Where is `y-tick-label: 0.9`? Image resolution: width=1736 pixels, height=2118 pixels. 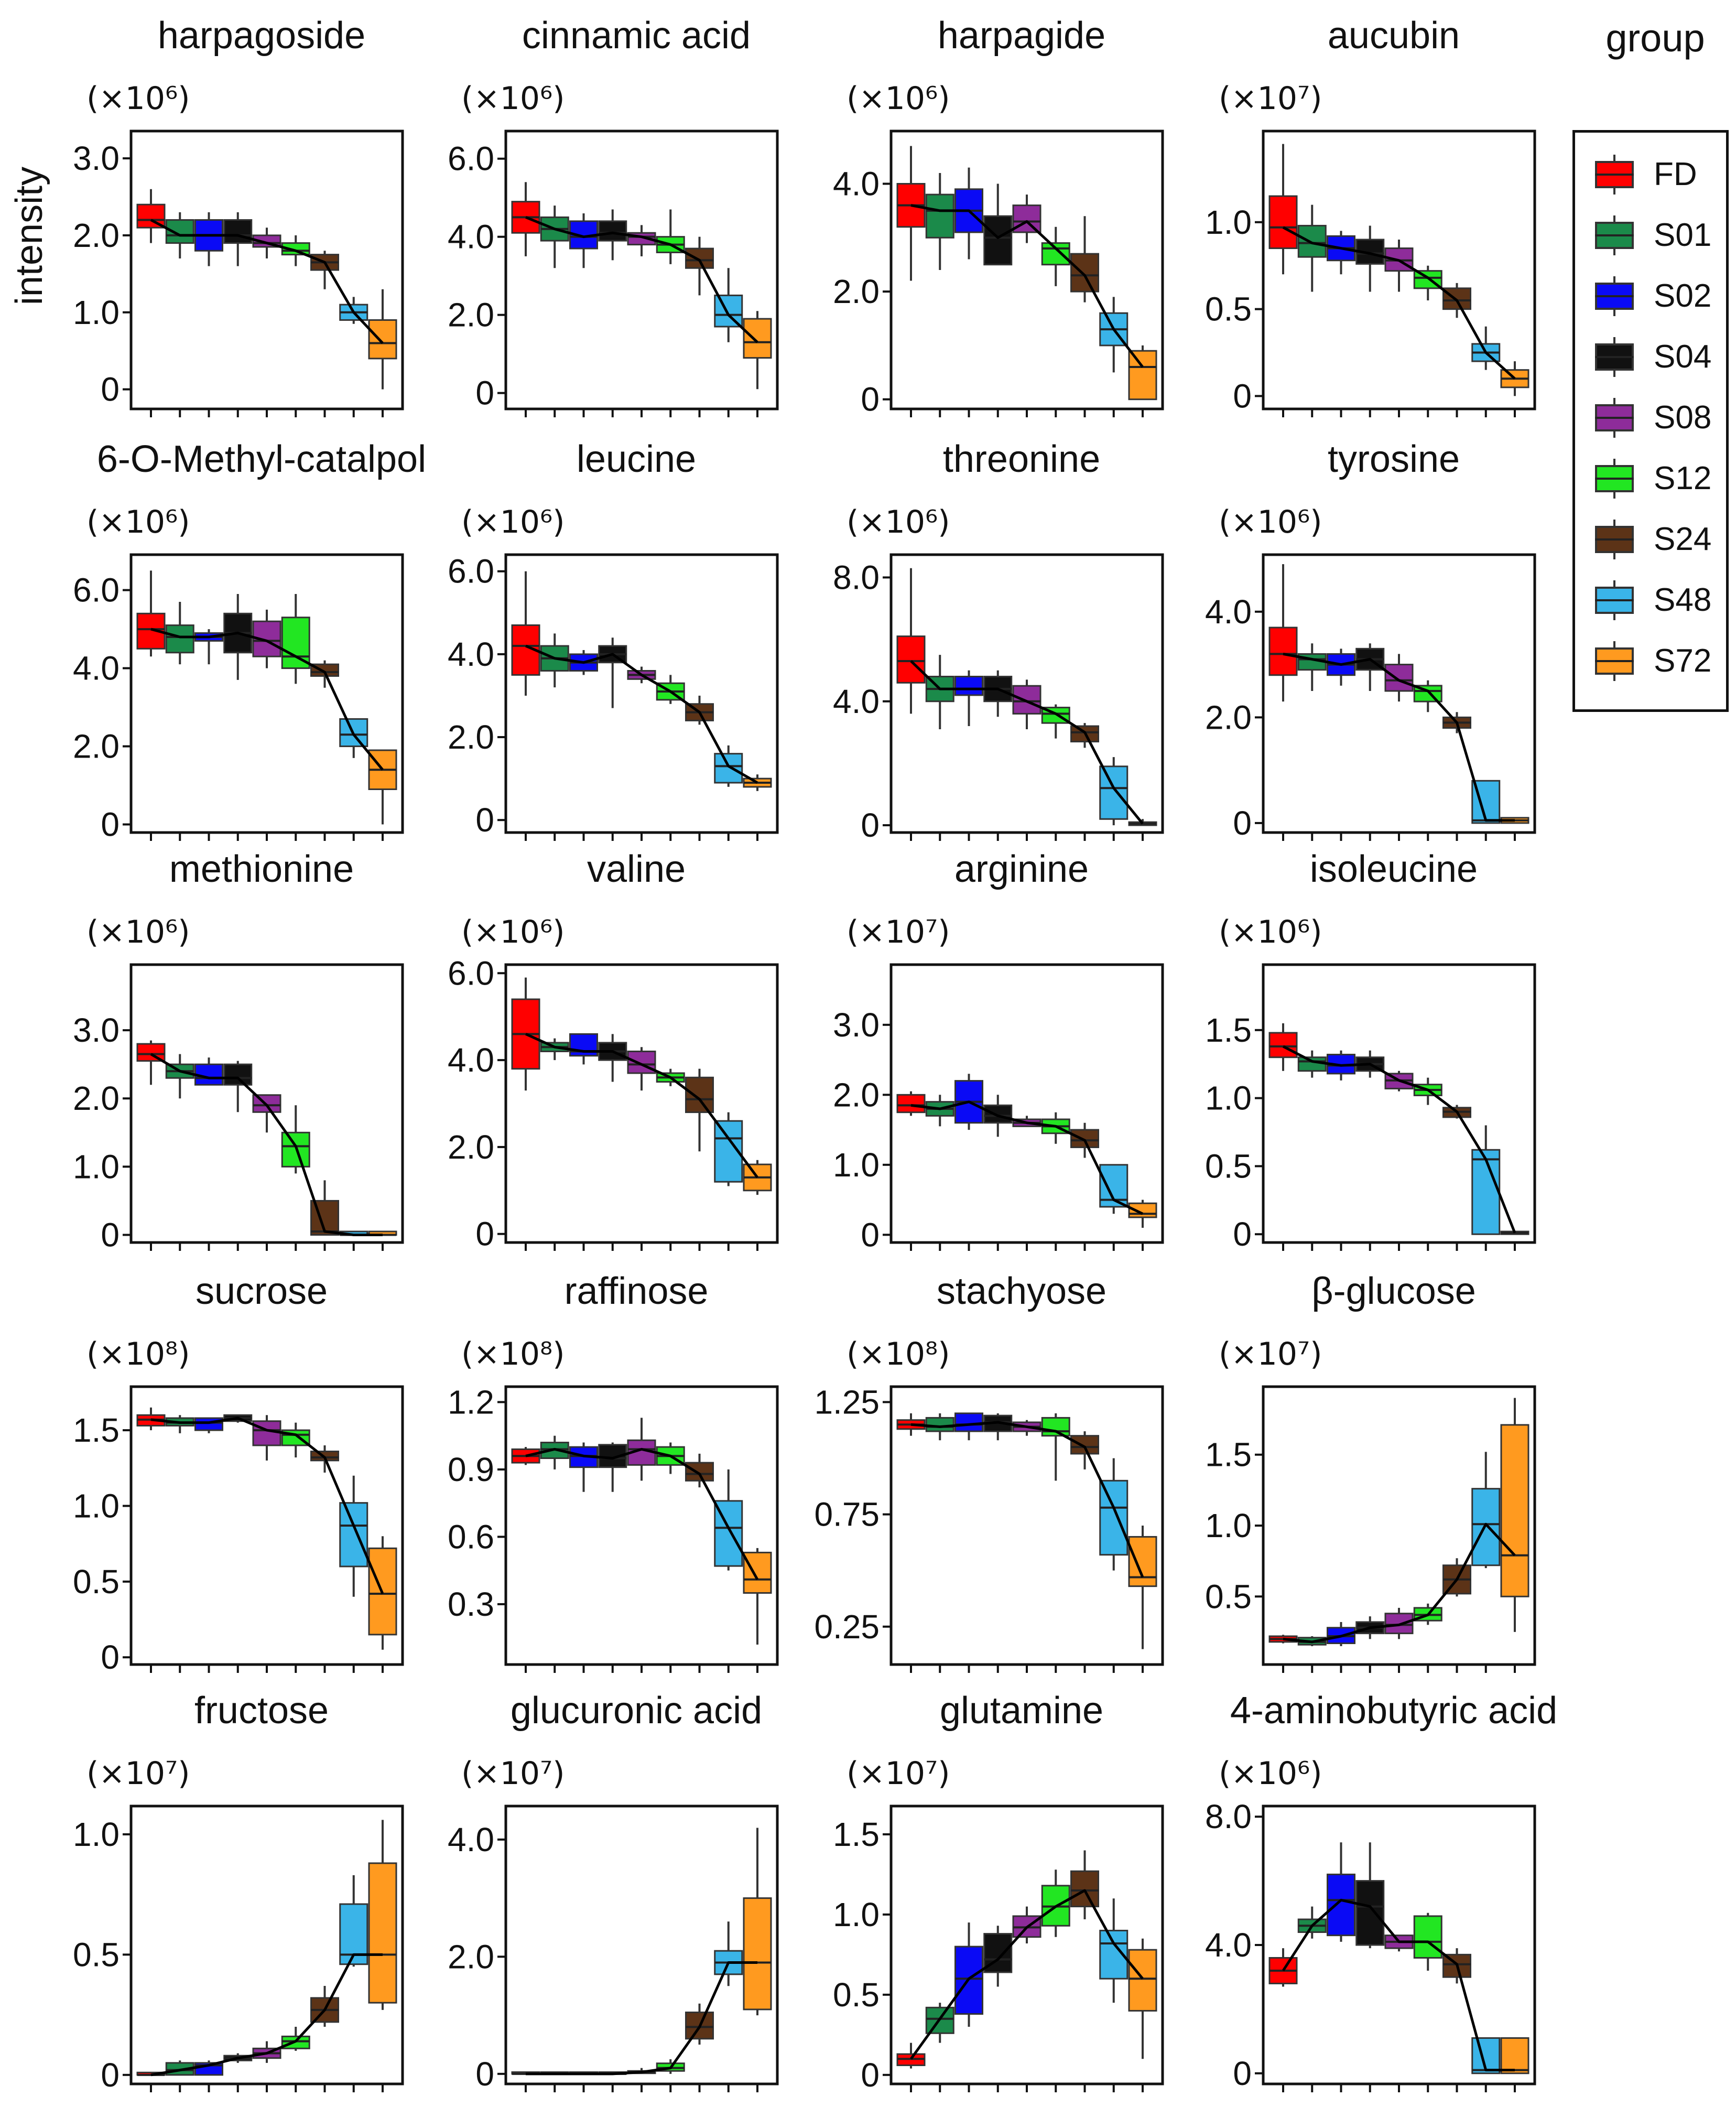 y-tick-label: 0.9 is located at coordinates (471, 1470).